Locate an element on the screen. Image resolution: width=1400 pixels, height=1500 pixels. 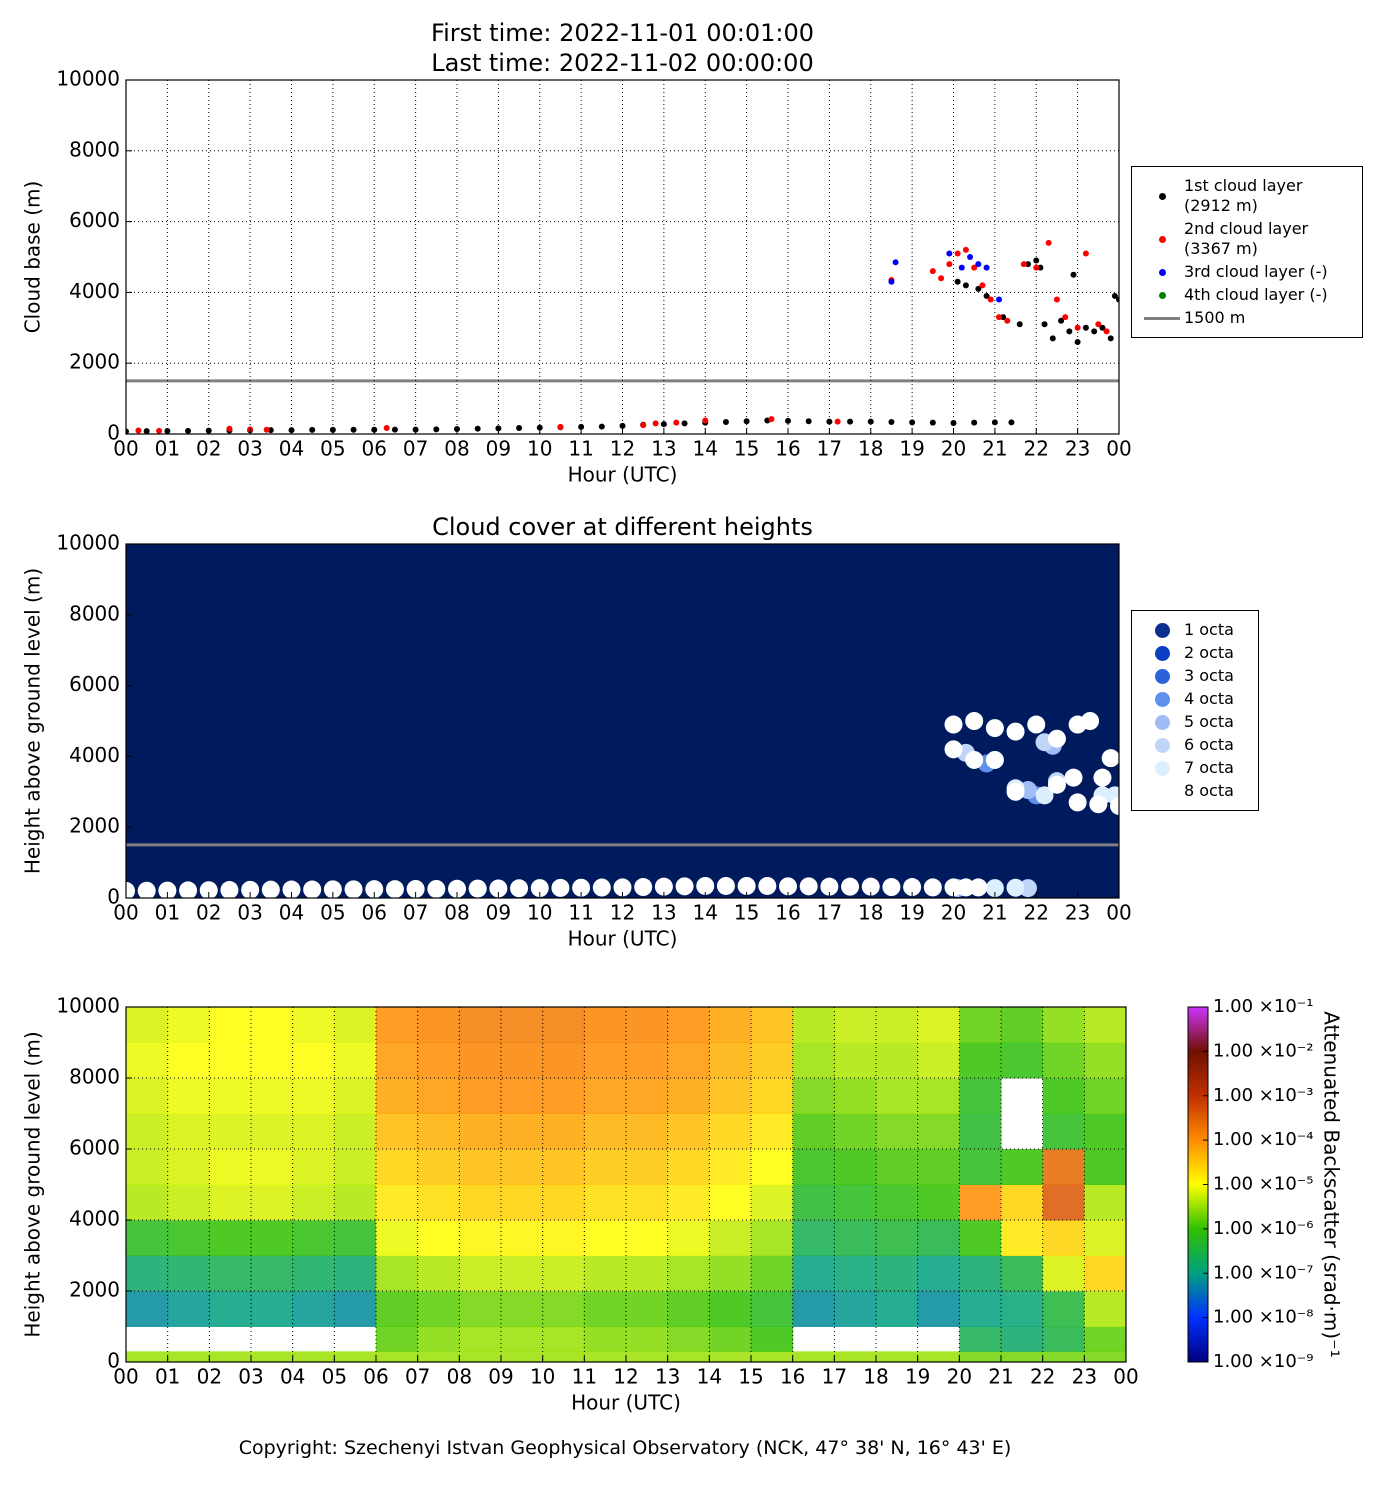
legend-entry: 1 octa is located at coordinates (1195, 630).